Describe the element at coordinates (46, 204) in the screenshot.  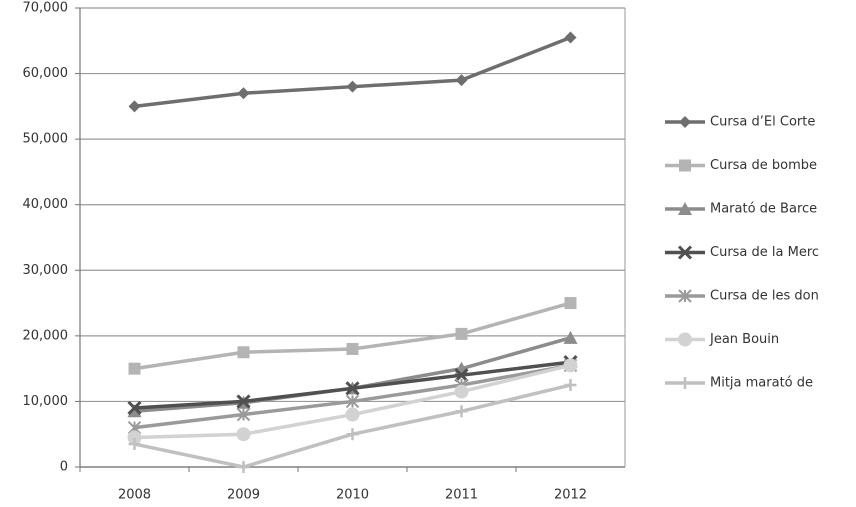
I see `y-tick-label: 40,000` at that location.